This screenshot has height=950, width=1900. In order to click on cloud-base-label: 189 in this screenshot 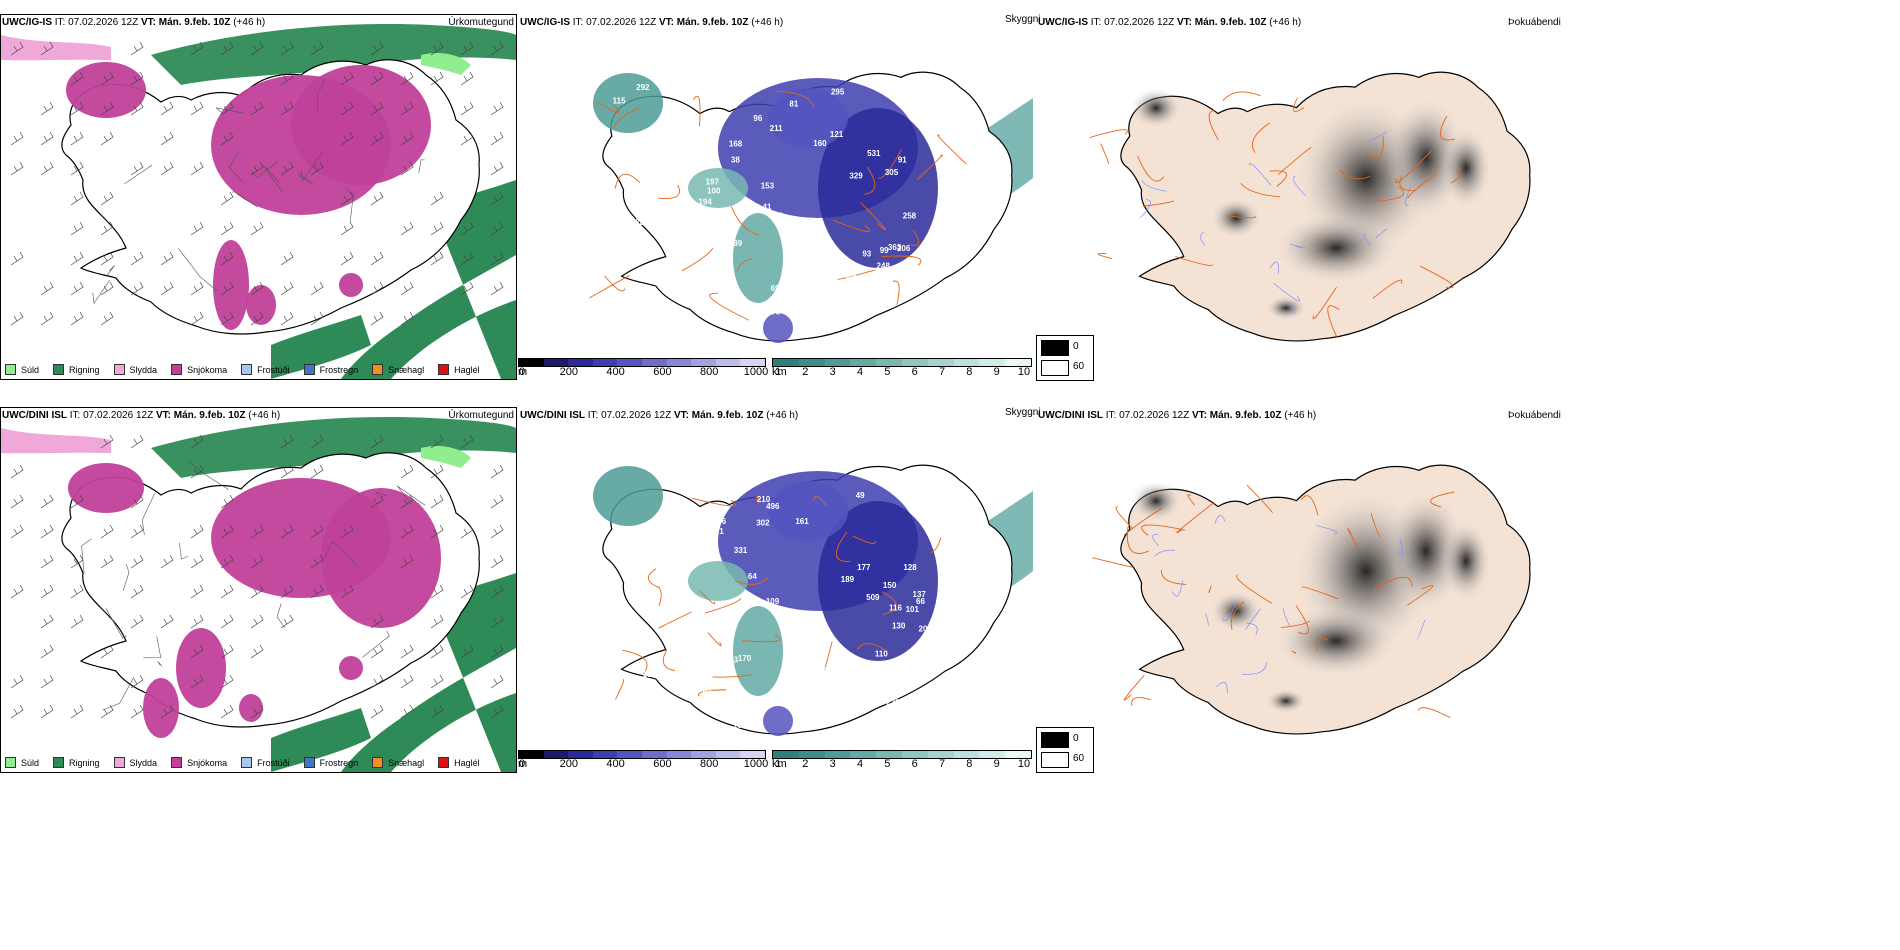, I will do `click(736, 243)`.